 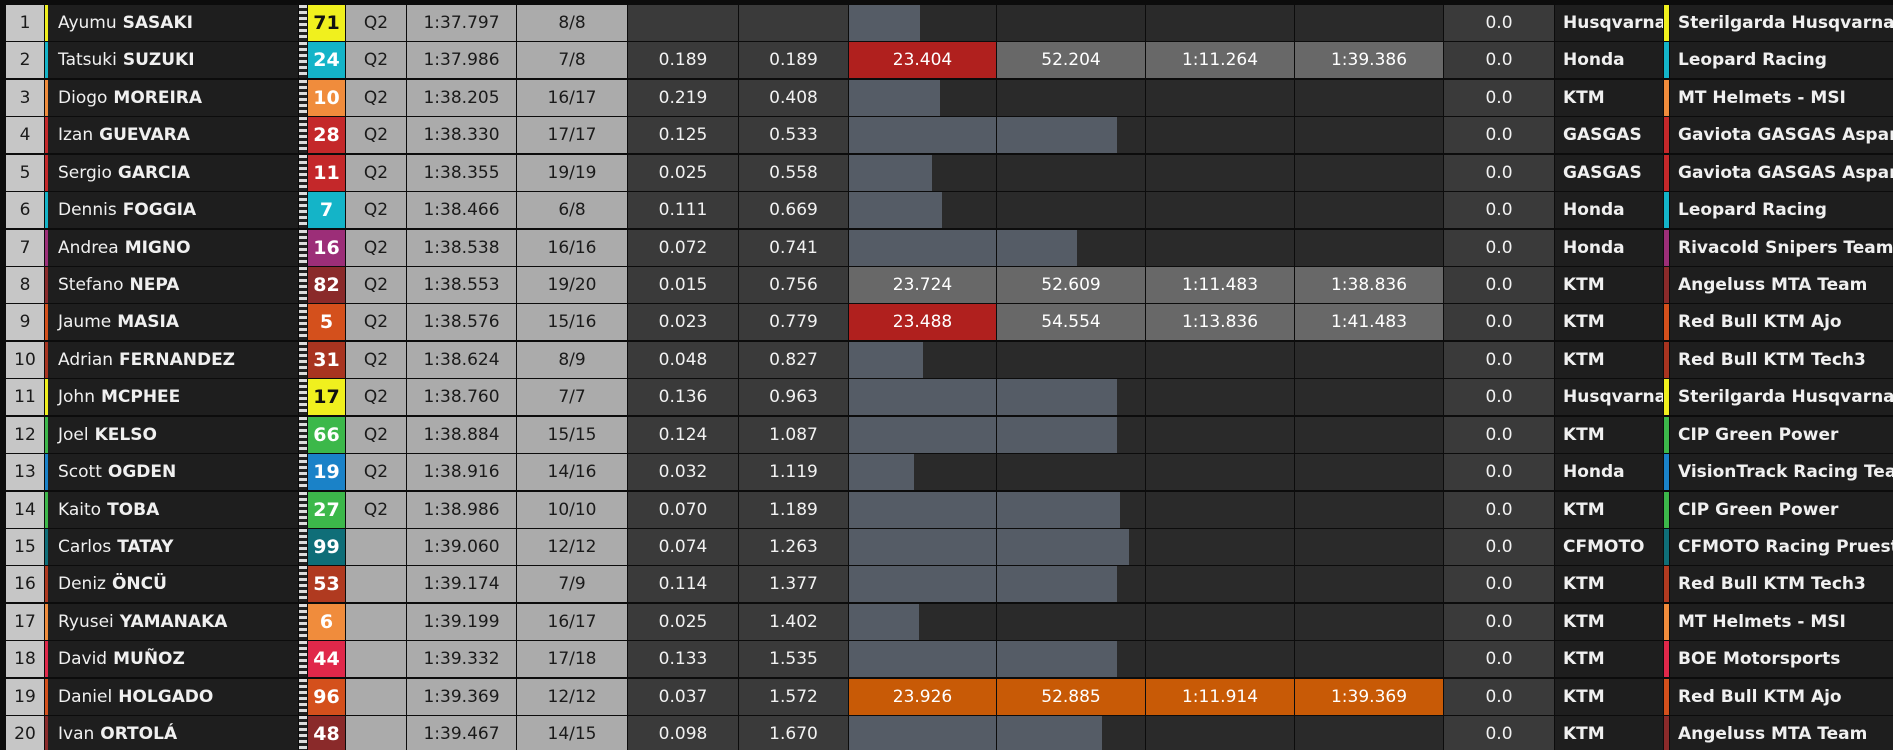 I want to click on manufacturer: Husqvarna, so click(x=1609, y=23).